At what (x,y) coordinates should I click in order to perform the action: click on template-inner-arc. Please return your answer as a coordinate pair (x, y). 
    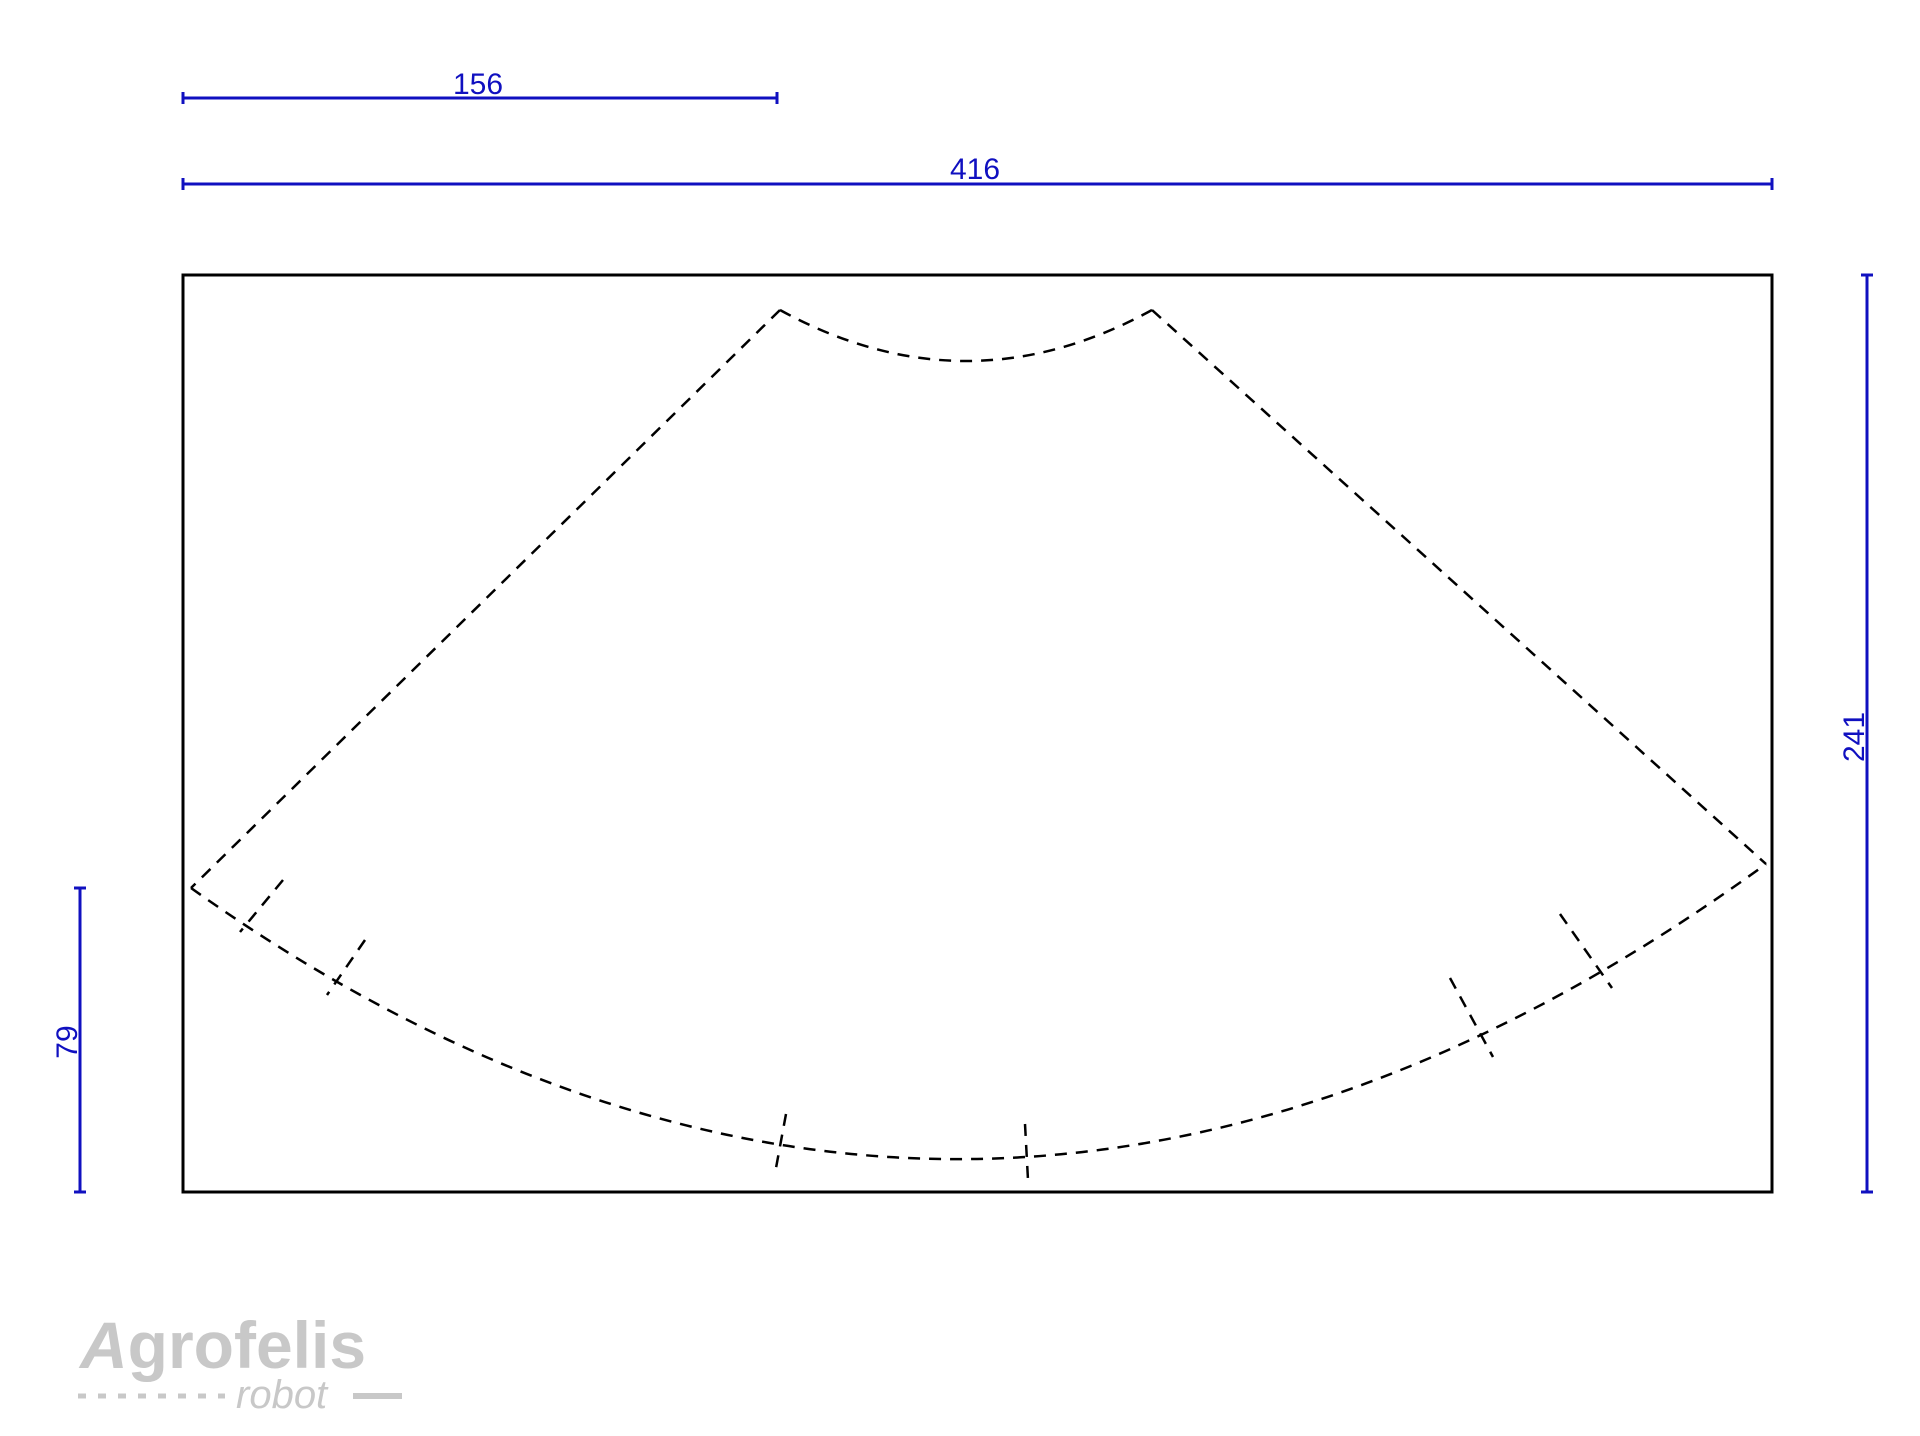
    Looking at the image, I should click on (966, 335).